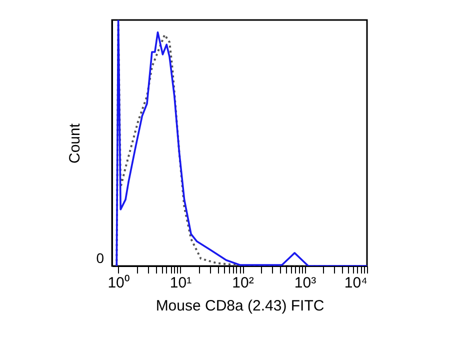  I want to click on x-tick-label: 10¹, so click(181, 283).